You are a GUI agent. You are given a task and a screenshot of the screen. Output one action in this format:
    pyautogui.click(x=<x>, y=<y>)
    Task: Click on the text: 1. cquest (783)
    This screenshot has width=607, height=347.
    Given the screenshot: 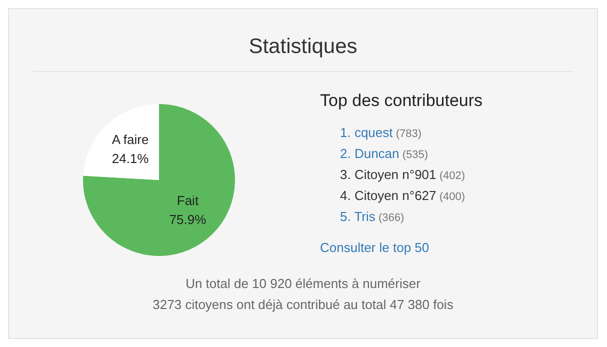 What is the action you would take?
    pyautogui.click(x=381, y=132)
    